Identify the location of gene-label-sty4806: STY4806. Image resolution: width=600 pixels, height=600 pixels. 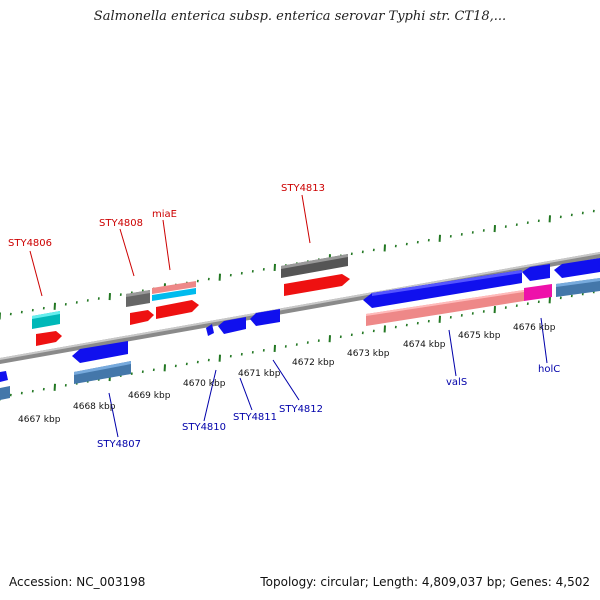
(30, 243).